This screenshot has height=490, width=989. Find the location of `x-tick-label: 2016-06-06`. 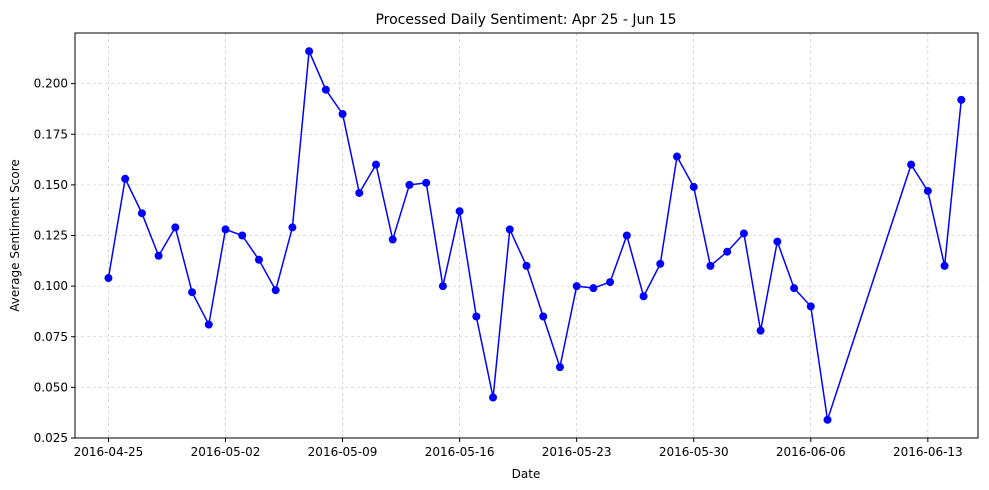

x-tick-label: 2016-06-06 is located at coordinates (811, 452).